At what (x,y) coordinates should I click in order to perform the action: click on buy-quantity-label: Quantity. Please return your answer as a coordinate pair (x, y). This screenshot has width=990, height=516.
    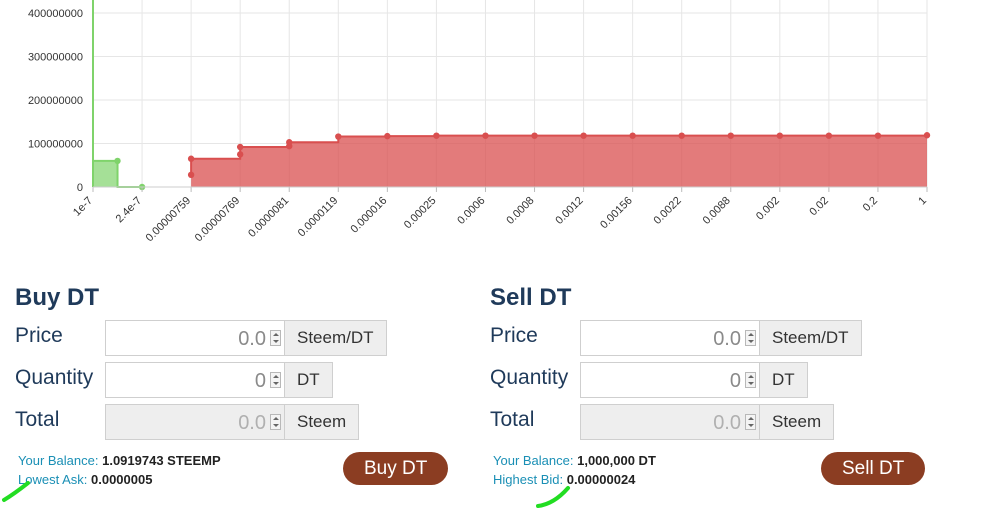
    Looking at the image, I should click on (54, 377).